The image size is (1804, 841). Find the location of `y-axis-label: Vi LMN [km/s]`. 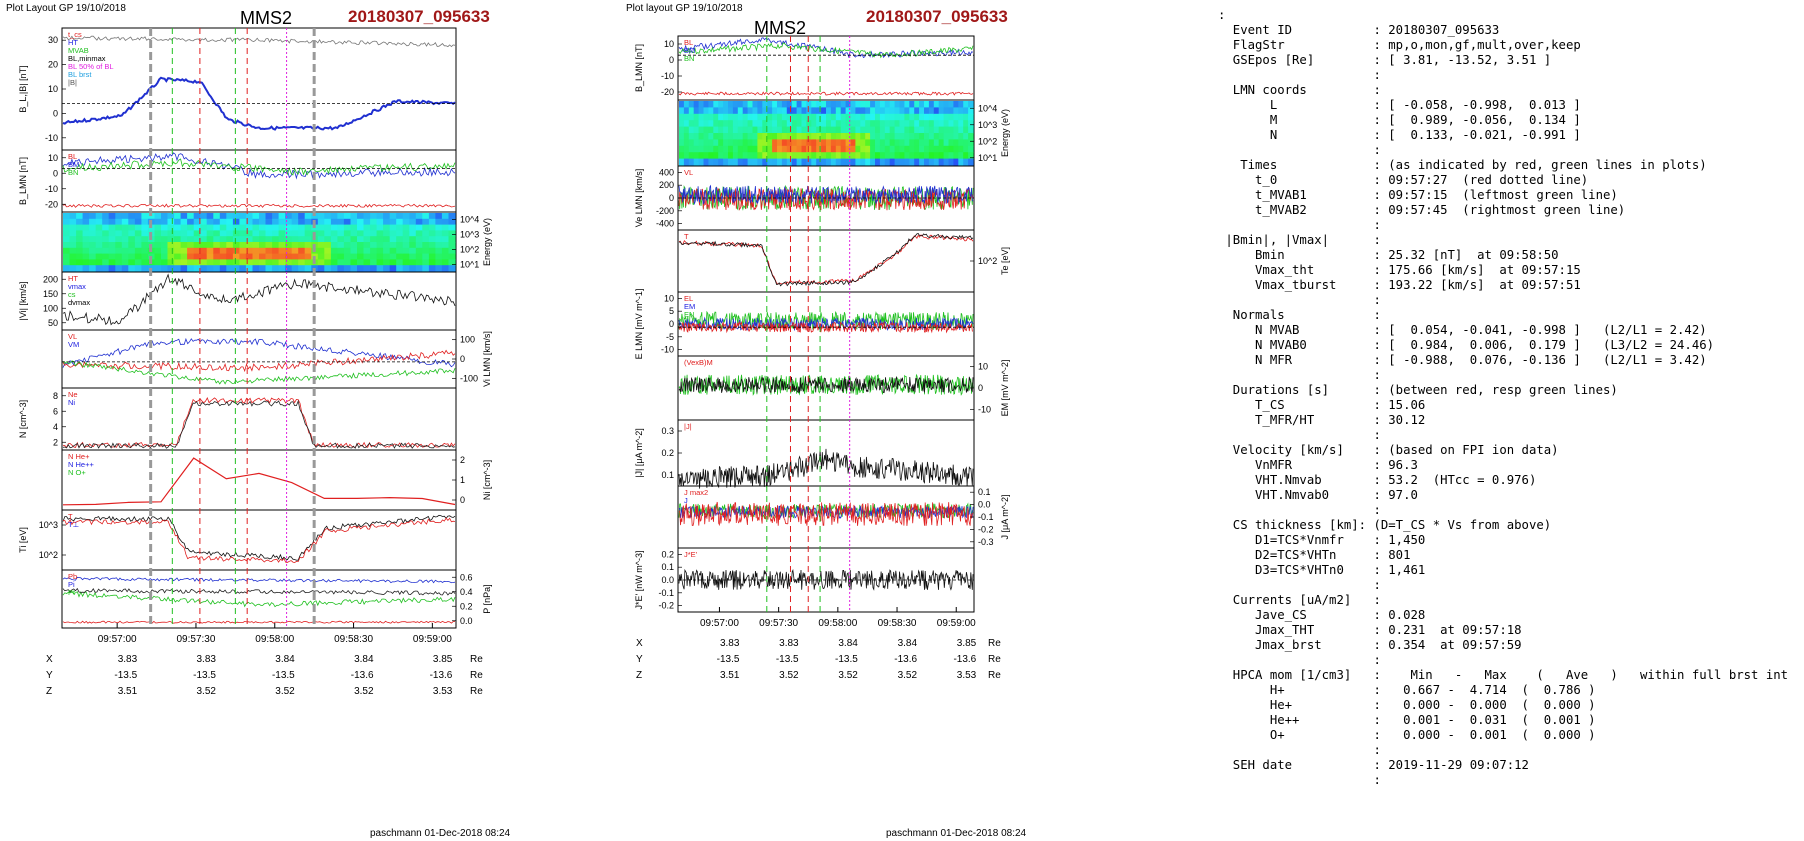

y-axis-label: Vi LMN [km/s] is located at coordinates (487, 359).